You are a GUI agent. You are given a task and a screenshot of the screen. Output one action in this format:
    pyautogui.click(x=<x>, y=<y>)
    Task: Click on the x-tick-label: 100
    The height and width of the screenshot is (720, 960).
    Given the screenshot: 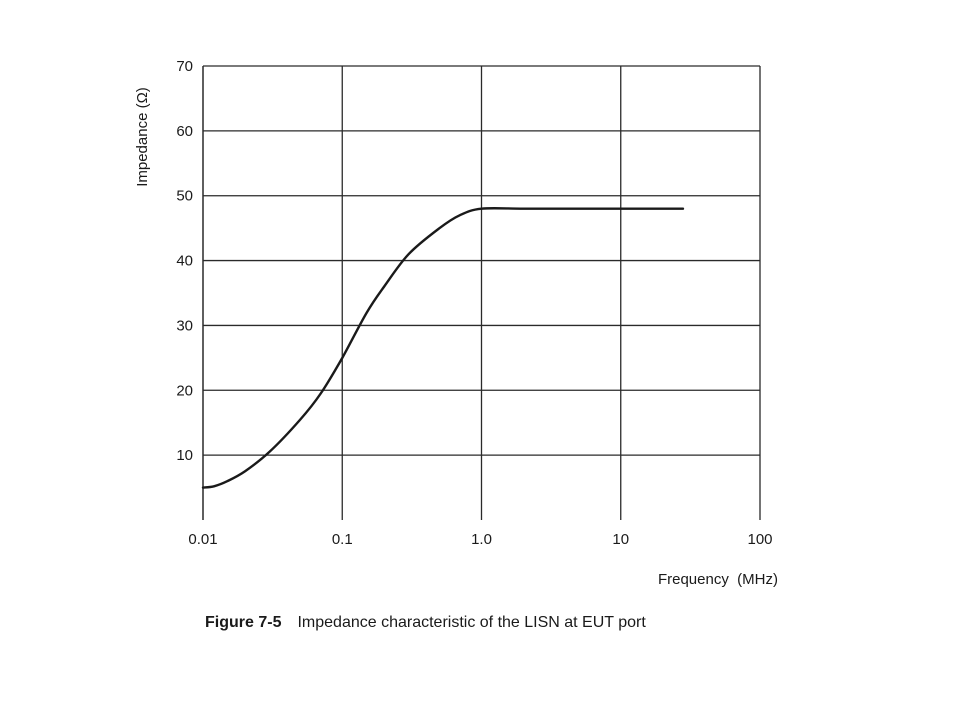 What is the action you would take?
    pyautogui.click(x=759, y=539)
    